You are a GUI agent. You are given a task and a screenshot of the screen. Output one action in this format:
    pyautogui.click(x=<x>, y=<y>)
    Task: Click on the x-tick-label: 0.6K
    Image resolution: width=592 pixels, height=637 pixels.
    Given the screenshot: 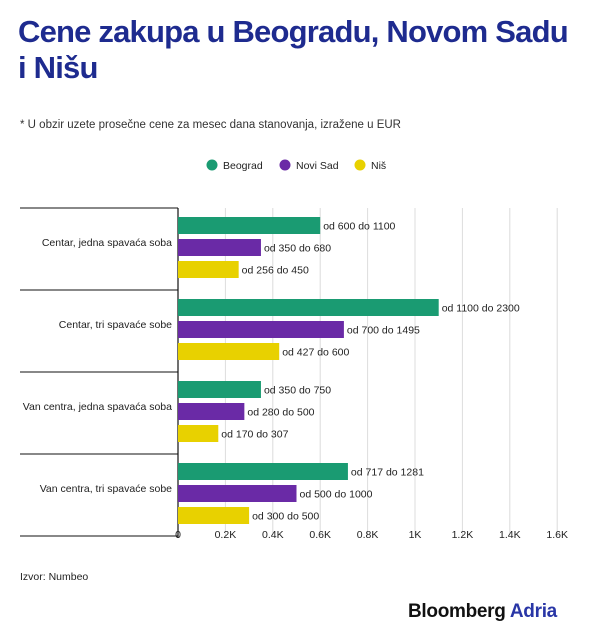 What is the action you would take?
    pyautogui.click(x=320, y=535)
    